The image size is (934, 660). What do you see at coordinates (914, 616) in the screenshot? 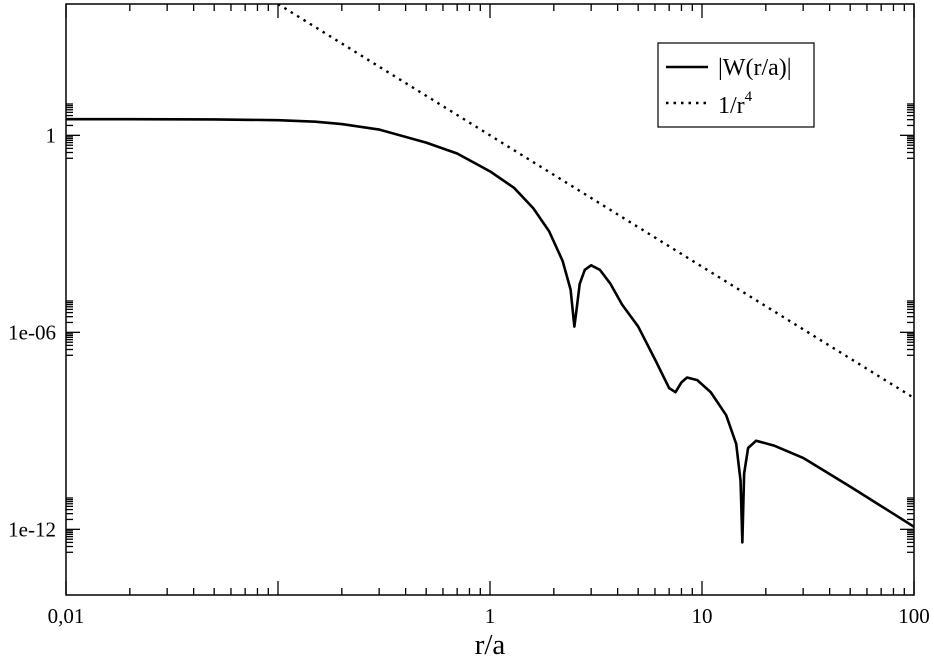
I see `x-tick-label: 100` at bounding box center [914, 616].